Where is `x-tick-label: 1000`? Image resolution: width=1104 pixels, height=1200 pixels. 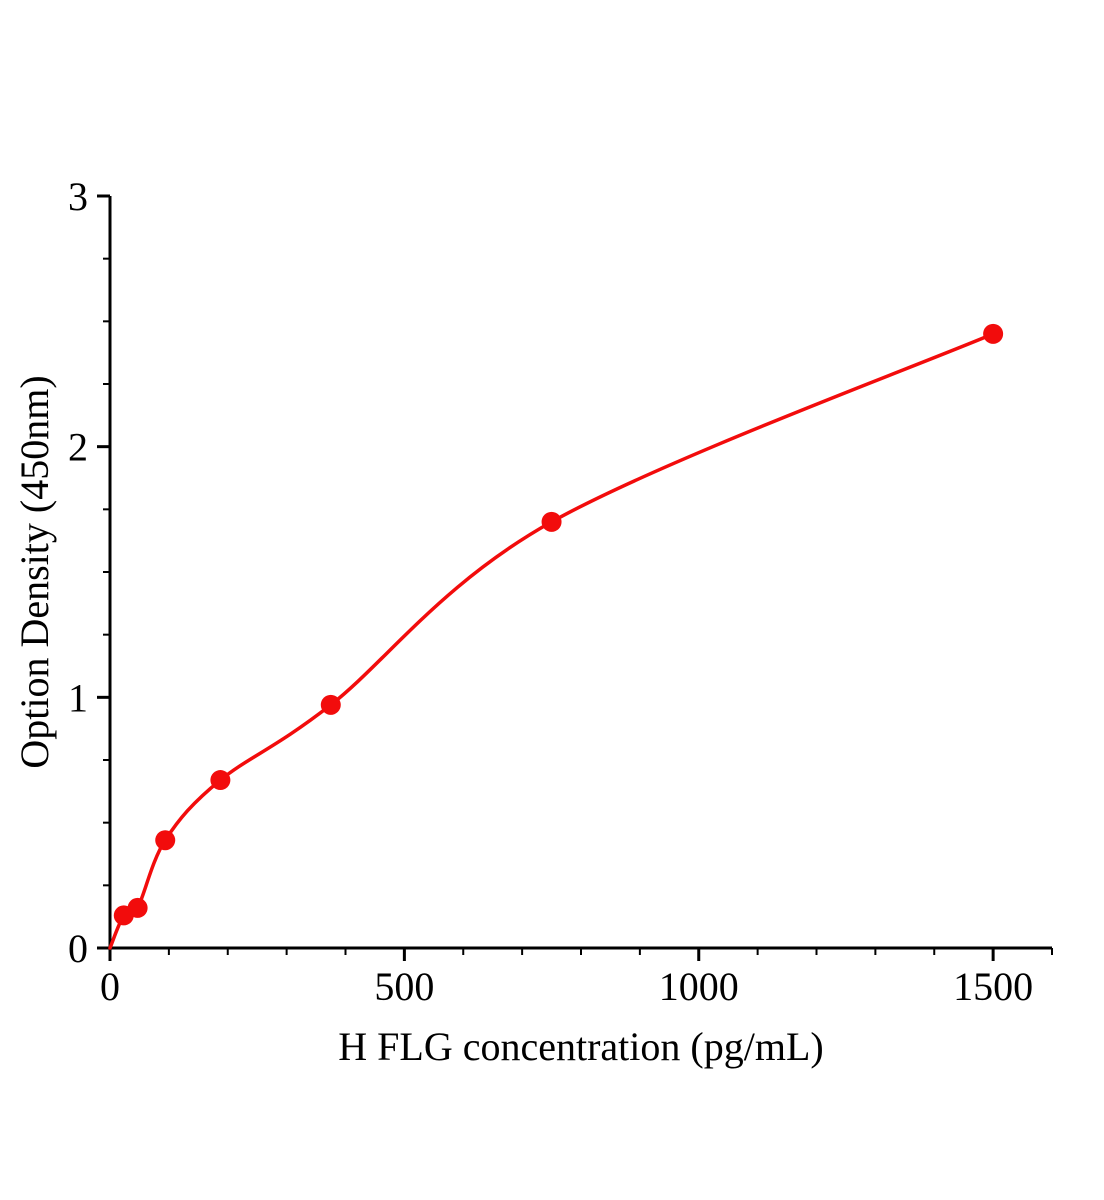 x-tick-label: 1000 is located at coordinates (699, 986).